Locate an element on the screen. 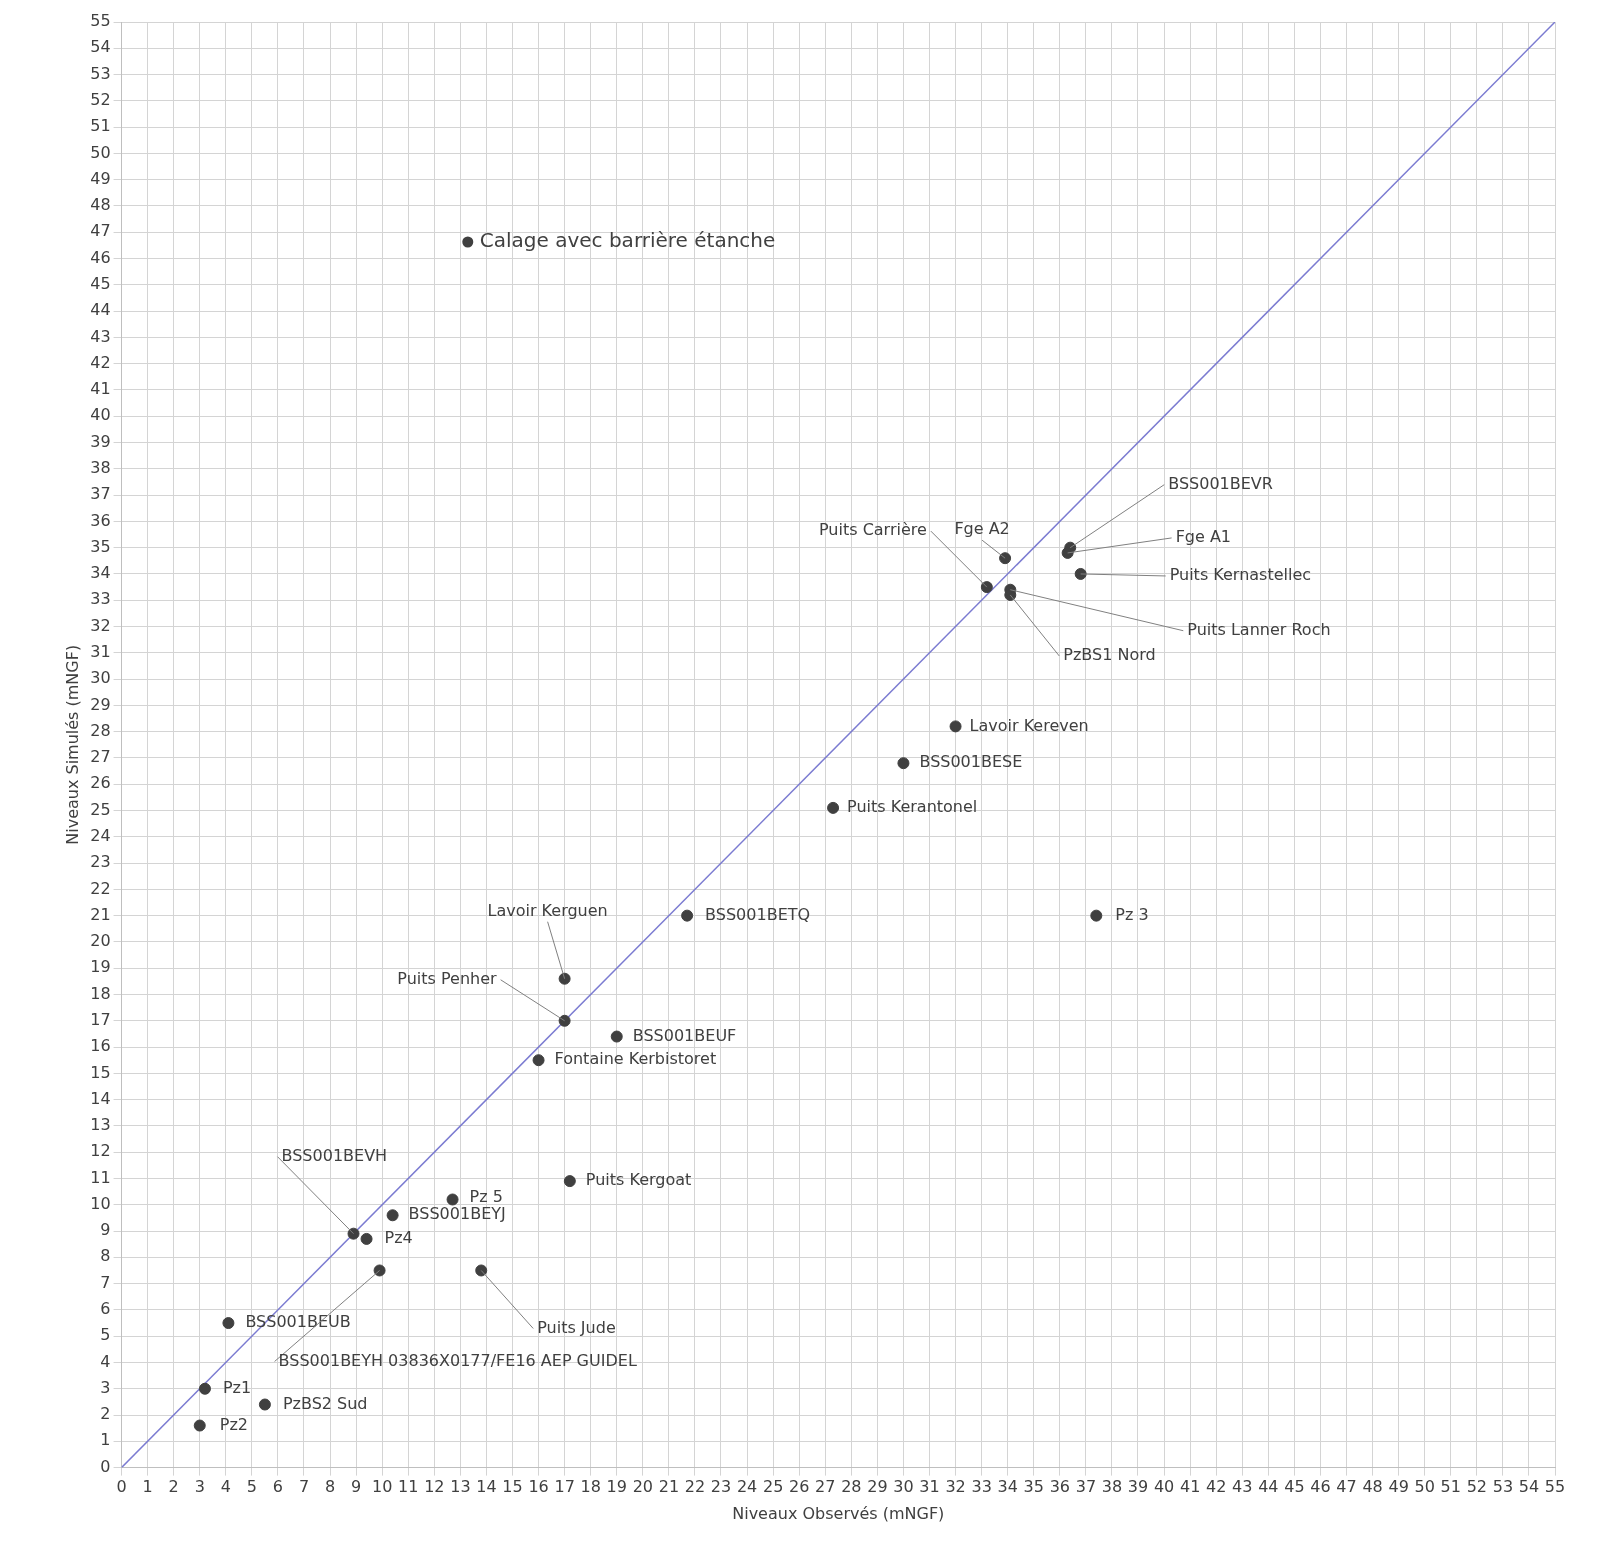  x-tick-label: 45 is located at coordinates (1294, 1487).